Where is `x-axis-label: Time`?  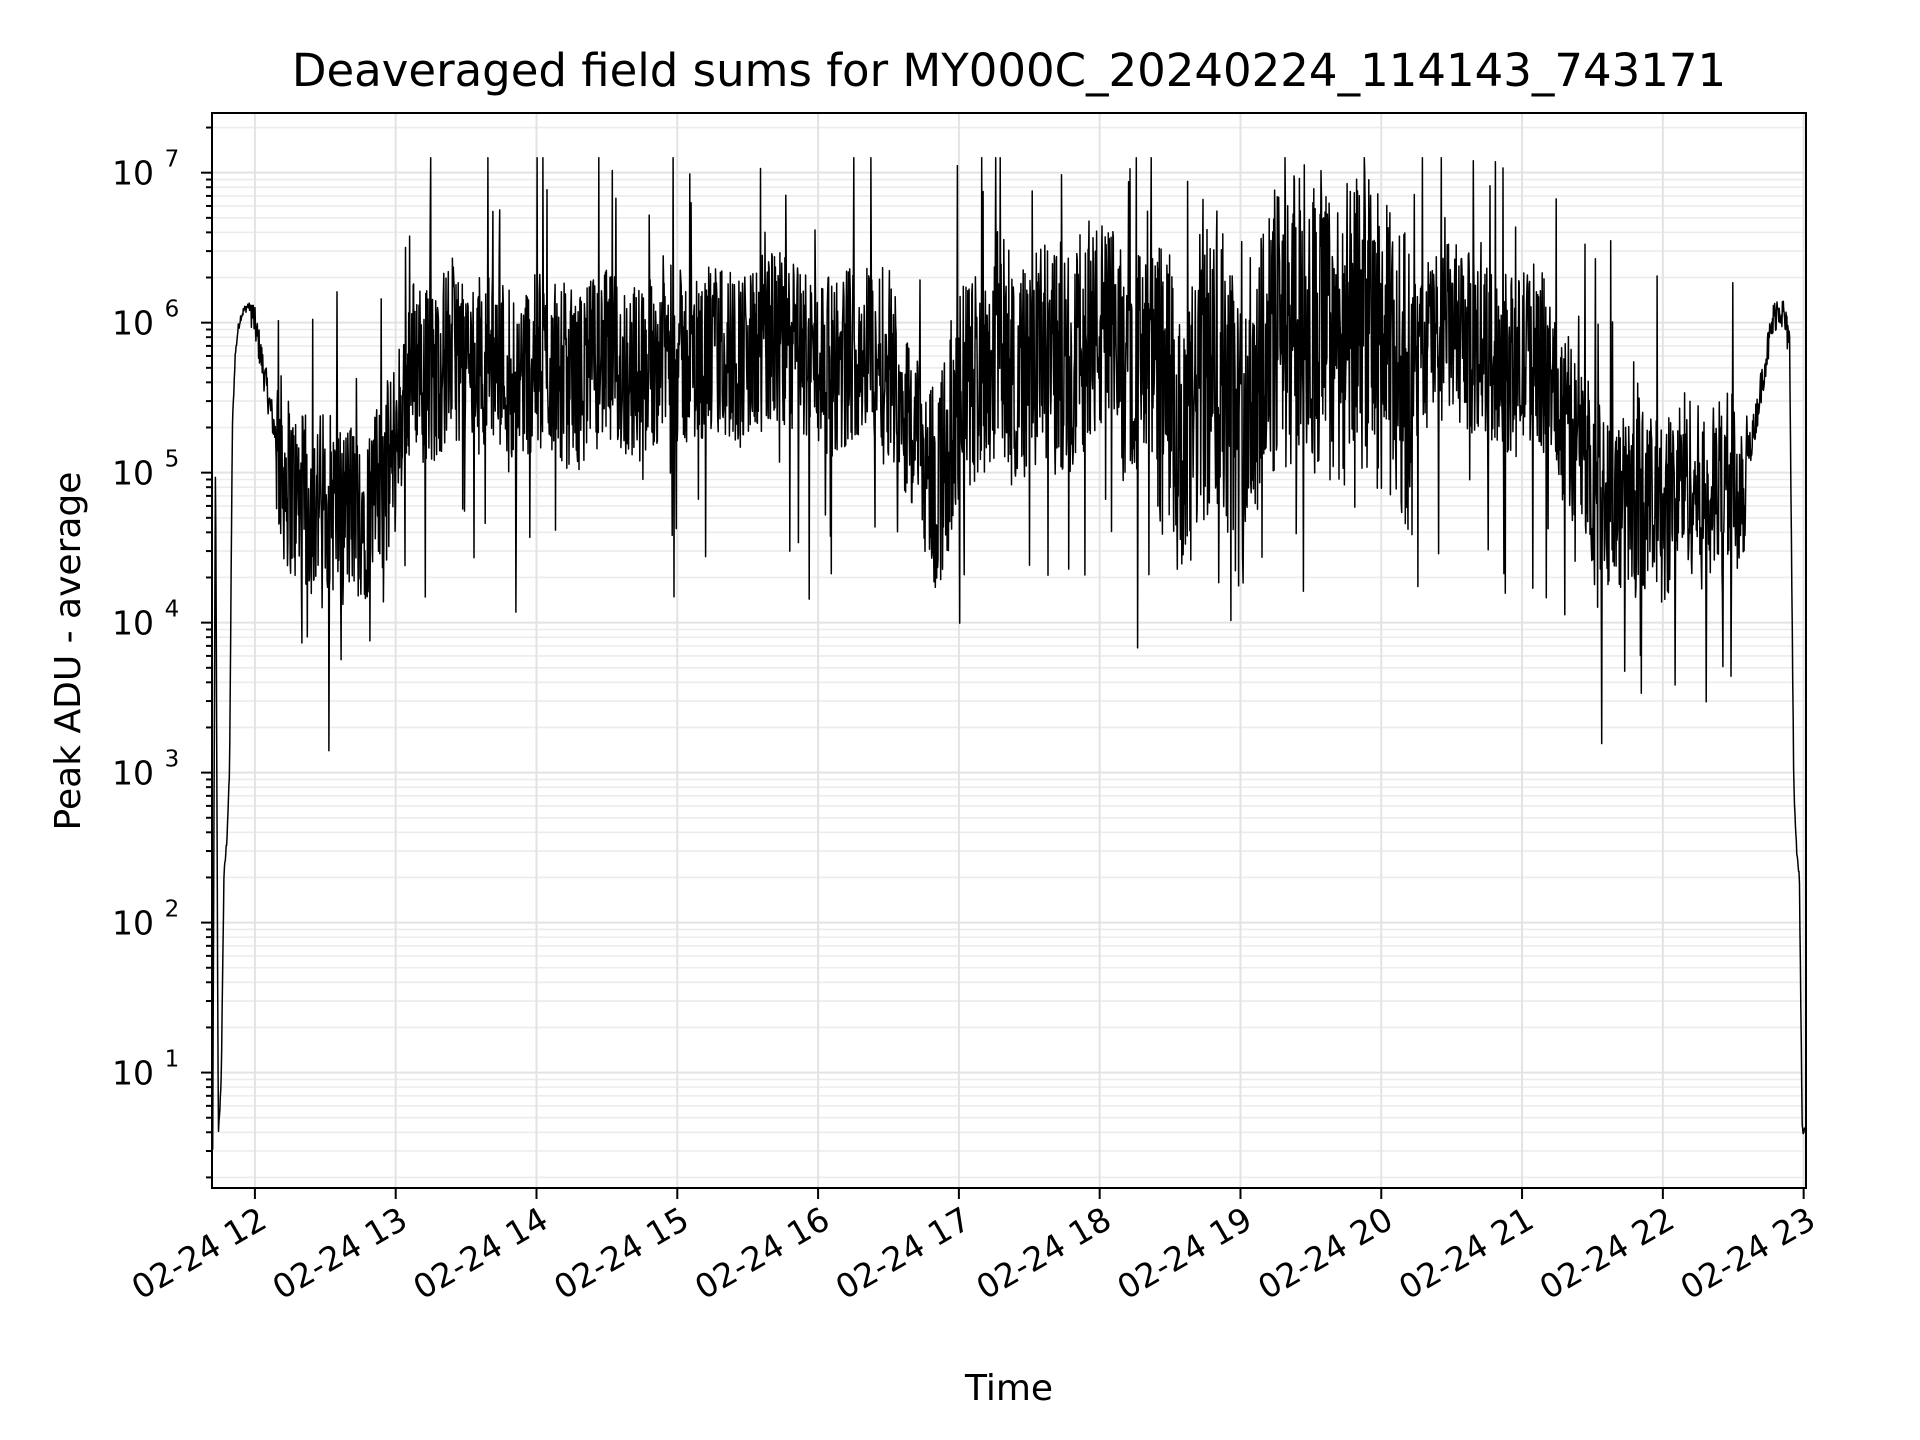
x-axis-label: Time is located at coordinates (1008, 1388).